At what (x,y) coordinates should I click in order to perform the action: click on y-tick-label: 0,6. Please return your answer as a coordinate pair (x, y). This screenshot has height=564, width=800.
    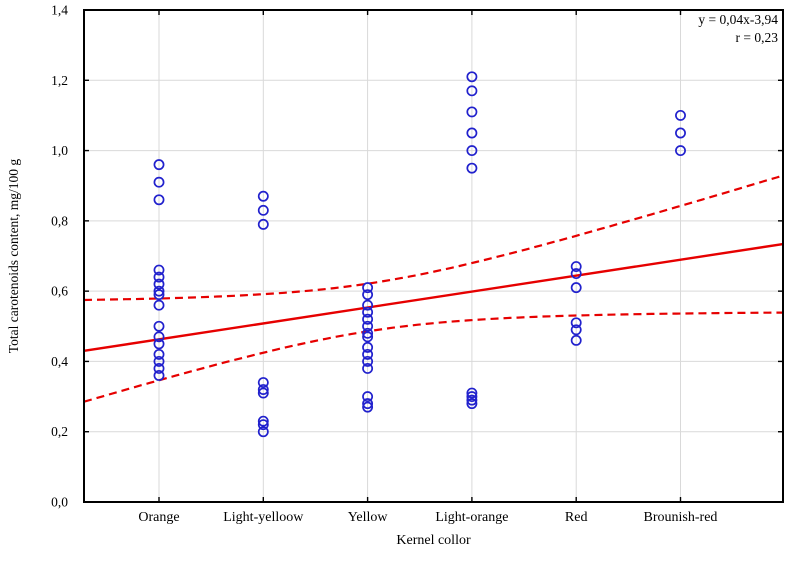
    Looking at the image, I should click on (59, 291).